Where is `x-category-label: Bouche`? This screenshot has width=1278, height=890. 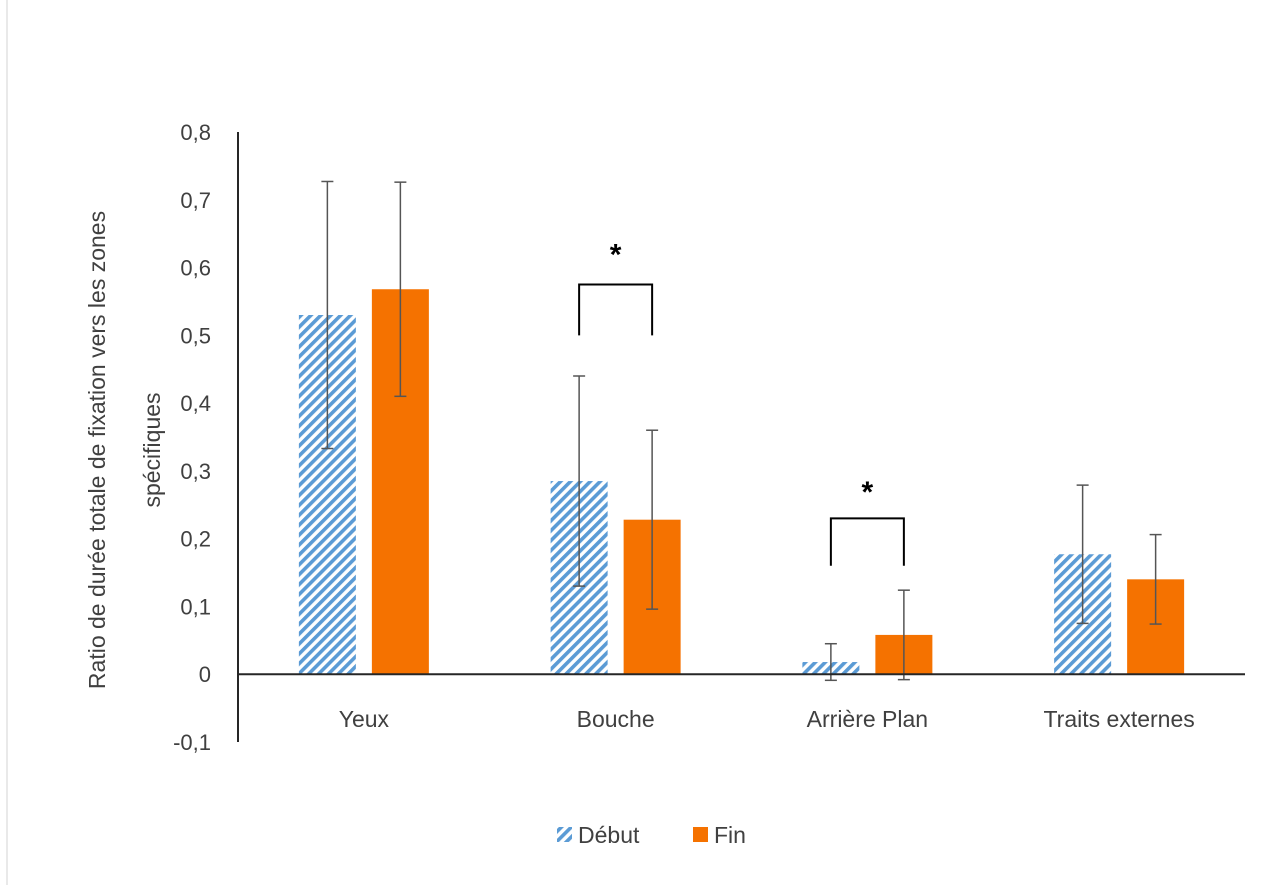
x-category-label: Bouche is located at coordinates (616, 719).